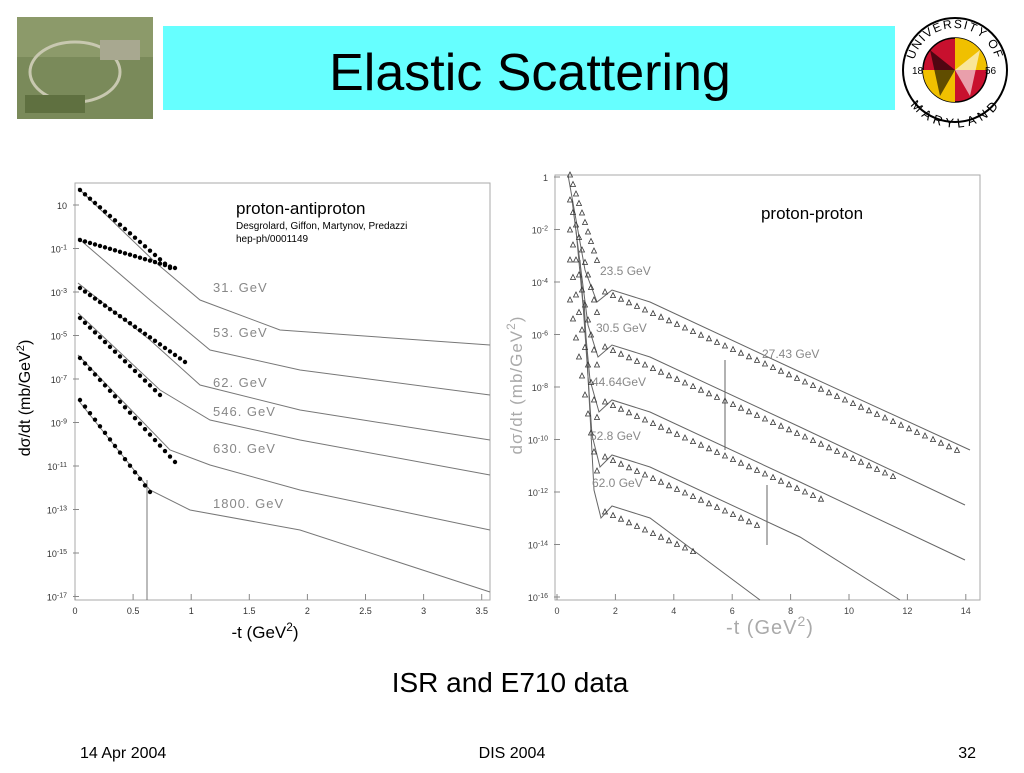  Describe the element at coordinates (516, 319) in the screenshot. I see `right-y-label-end: )` at that location.